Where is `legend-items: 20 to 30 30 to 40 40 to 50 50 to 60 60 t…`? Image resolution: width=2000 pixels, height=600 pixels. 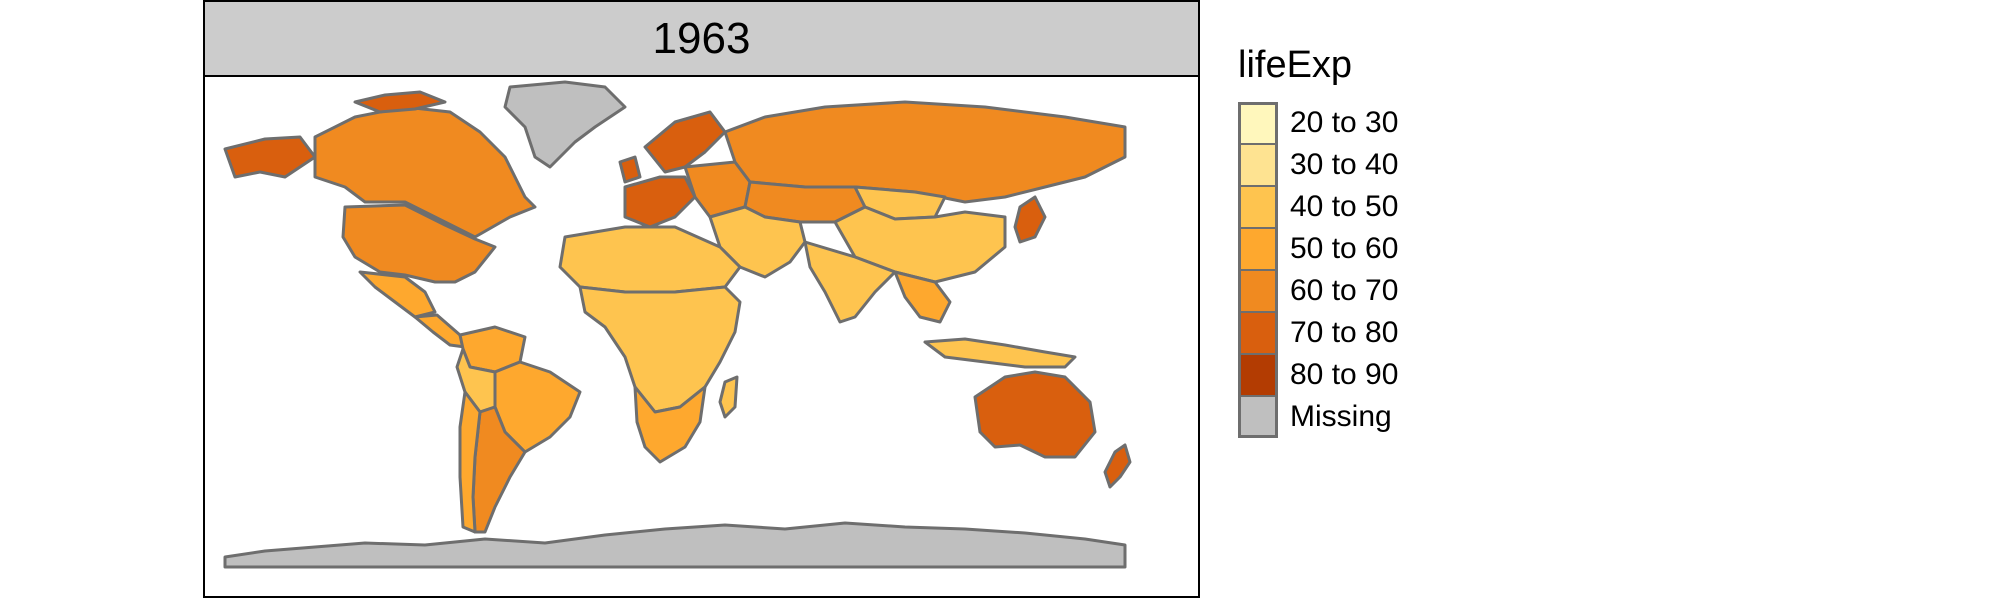 legend-items: 20 to 30 30 to 40 40 to 50 50 to 60 60 t… is located at coordinates (1318, 270).